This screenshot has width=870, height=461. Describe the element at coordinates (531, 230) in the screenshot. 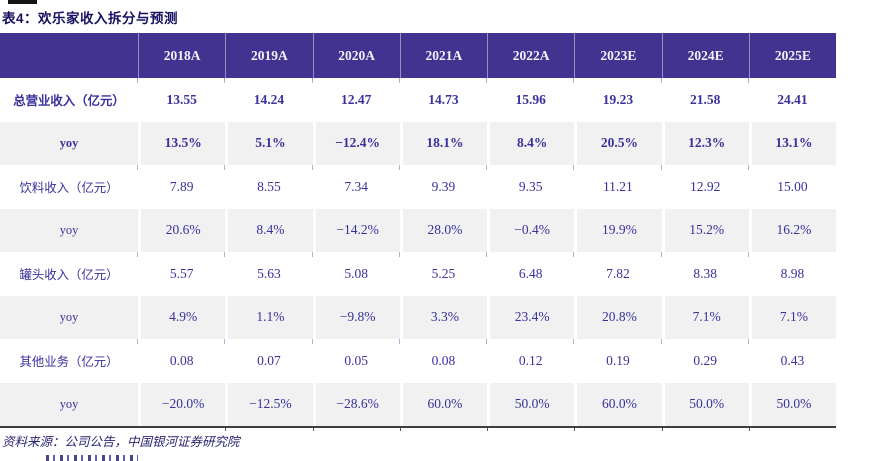

I see `table-cell: −0.4%` at that location.